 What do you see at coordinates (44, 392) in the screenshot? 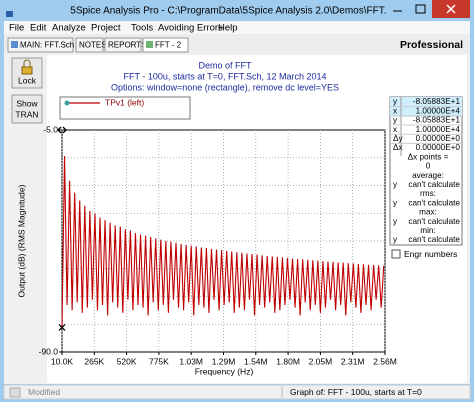
I see `status-left: Modified` at bounding box center [44, 392].